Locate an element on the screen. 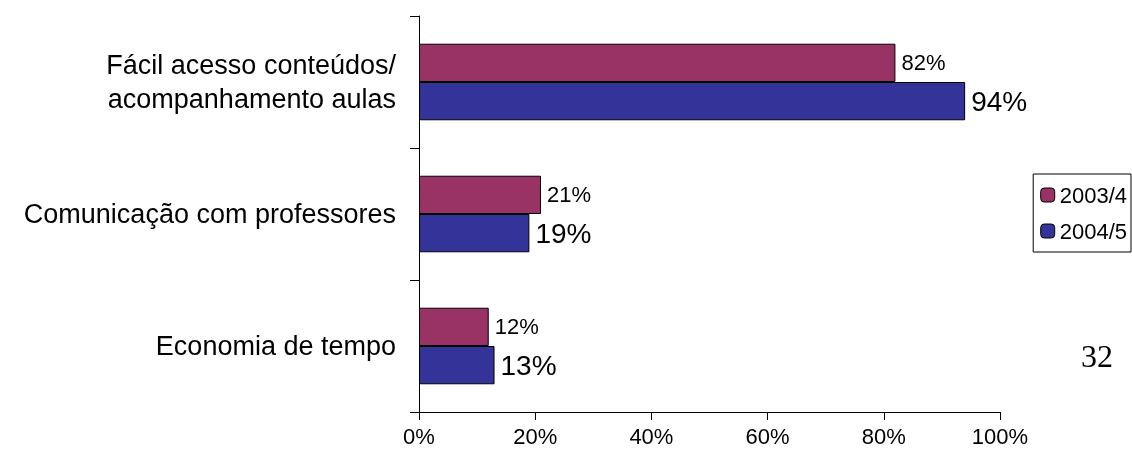 The width and height of the screenshot is (1132, 459). x-tick-label: 80% is located at coordinates (883, 436).